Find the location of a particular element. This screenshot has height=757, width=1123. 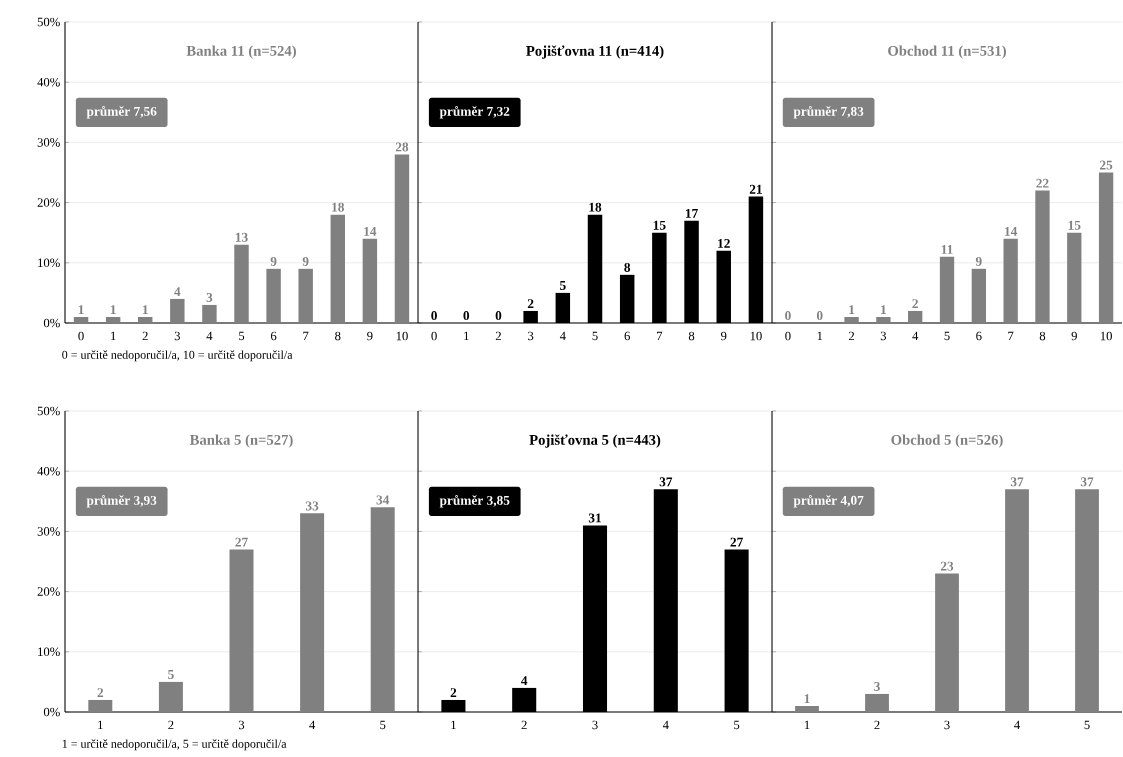

data-label: 21 is located at coordinates (755, 189).